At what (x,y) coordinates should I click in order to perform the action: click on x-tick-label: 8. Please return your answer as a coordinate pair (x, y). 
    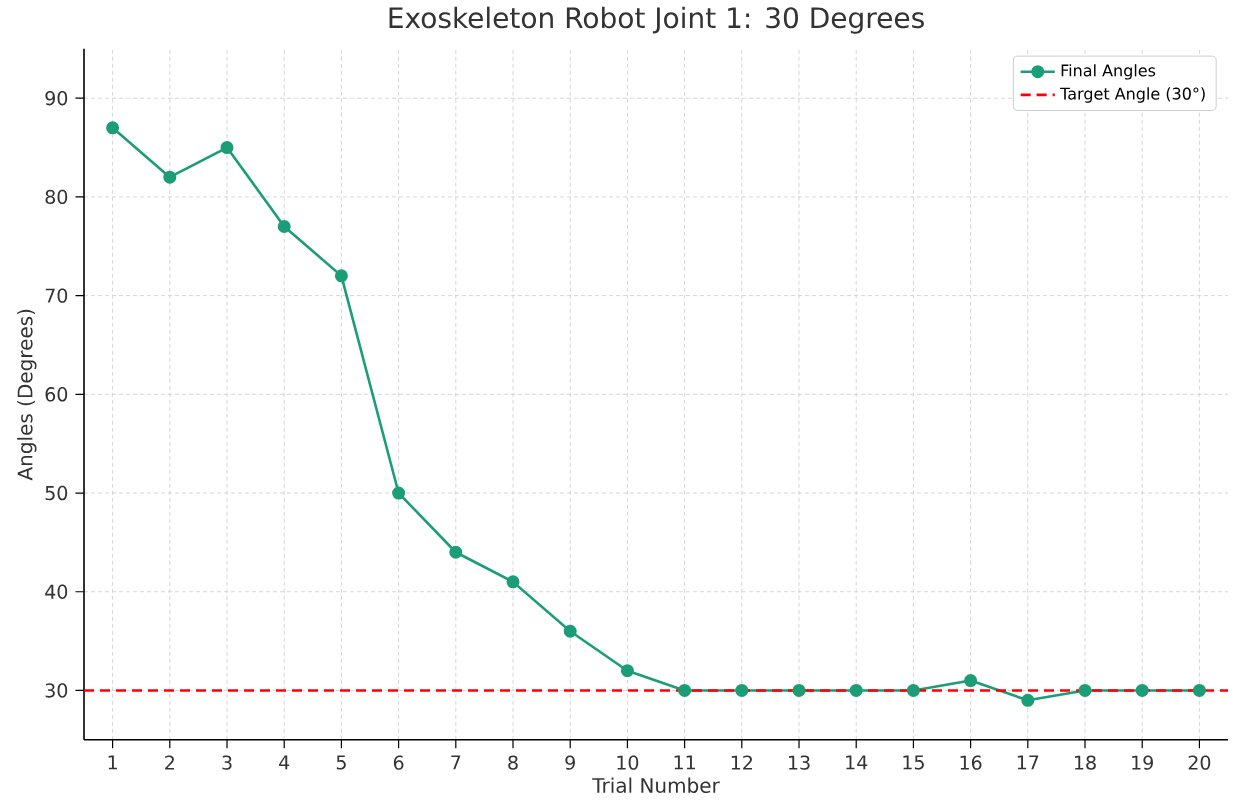
    Looking at the image, I should click on (513, 762).